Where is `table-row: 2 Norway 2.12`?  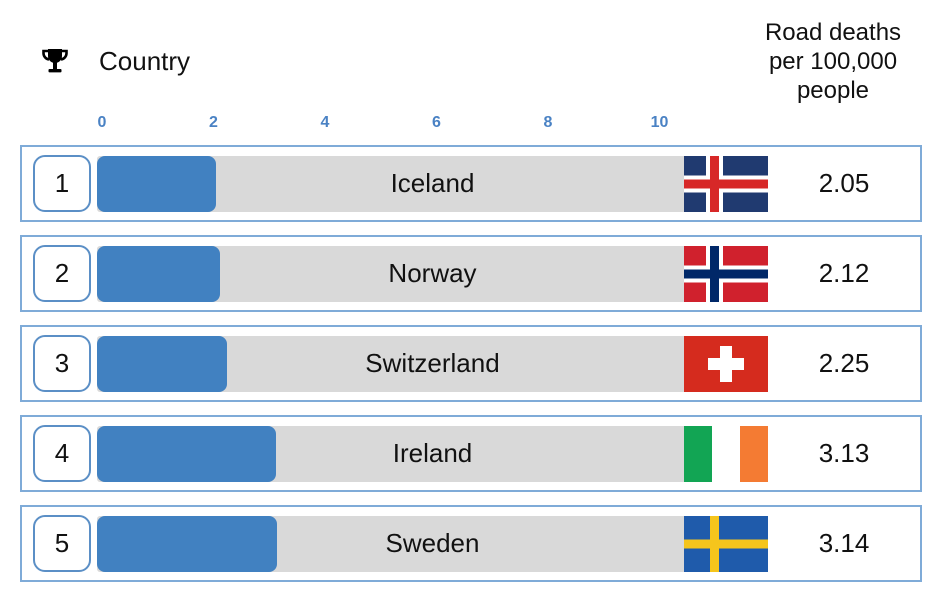 table-row: 2 Norway 2.12 is located at coordinates (471, 273).